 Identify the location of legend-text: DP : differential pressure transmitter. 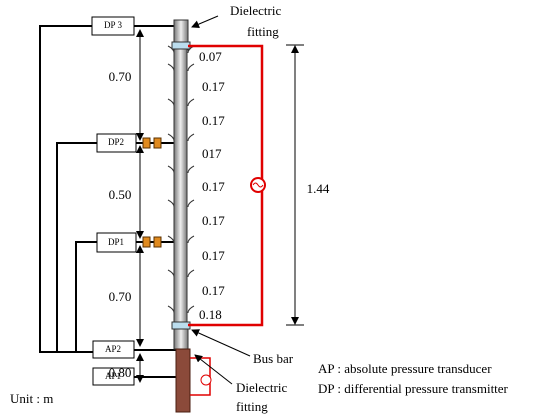
(413, 388).